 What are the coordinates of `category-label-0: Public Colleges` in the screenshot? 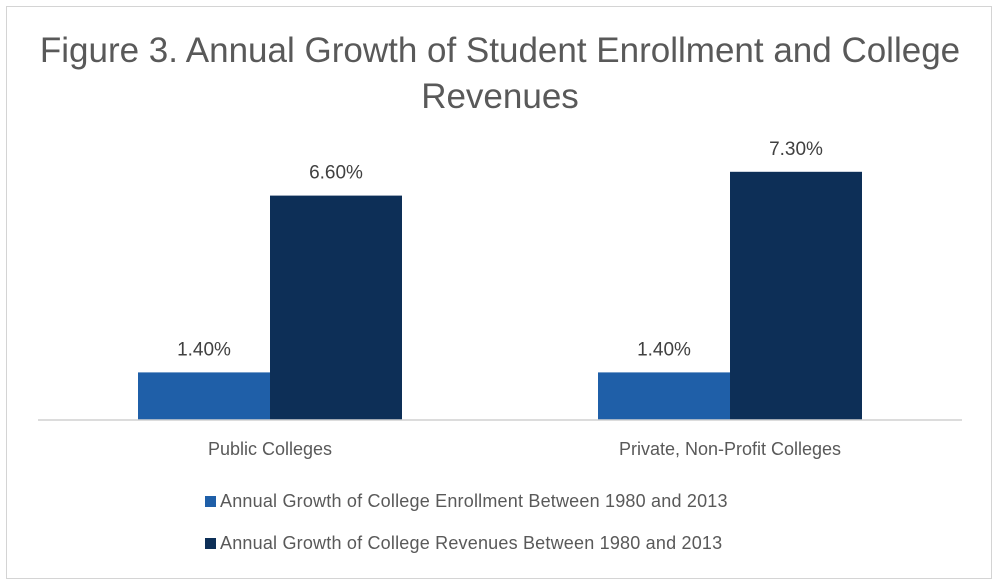 It's located at (270, 449).